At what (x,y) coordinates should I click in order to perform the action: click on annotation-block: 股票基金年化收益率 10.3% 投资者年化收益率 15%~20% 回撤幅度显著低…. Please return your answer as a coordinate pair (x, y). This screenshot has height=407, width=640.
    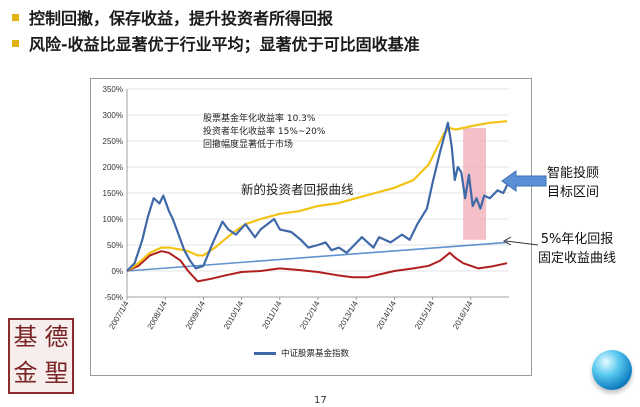
    Looking at the image, I should click on (264, 132).